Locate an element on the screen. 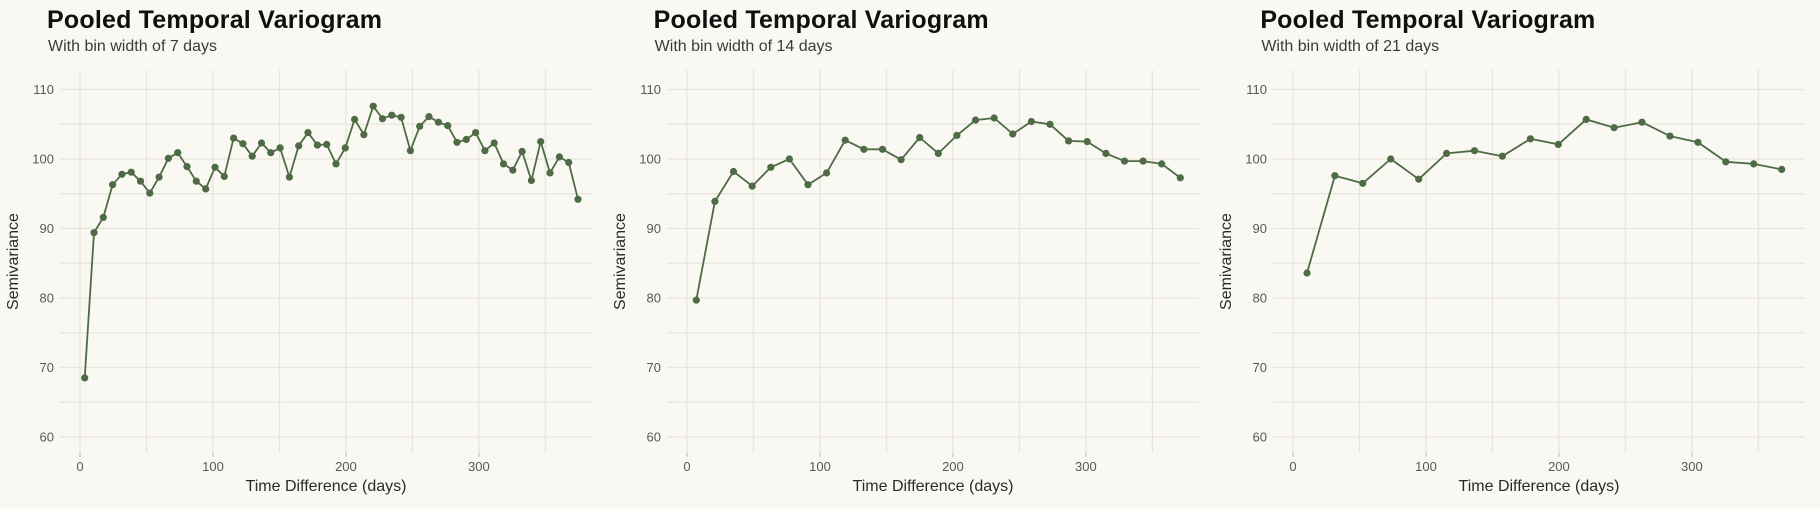  y-tick-label: 90 is located at coordinates (653, 228).